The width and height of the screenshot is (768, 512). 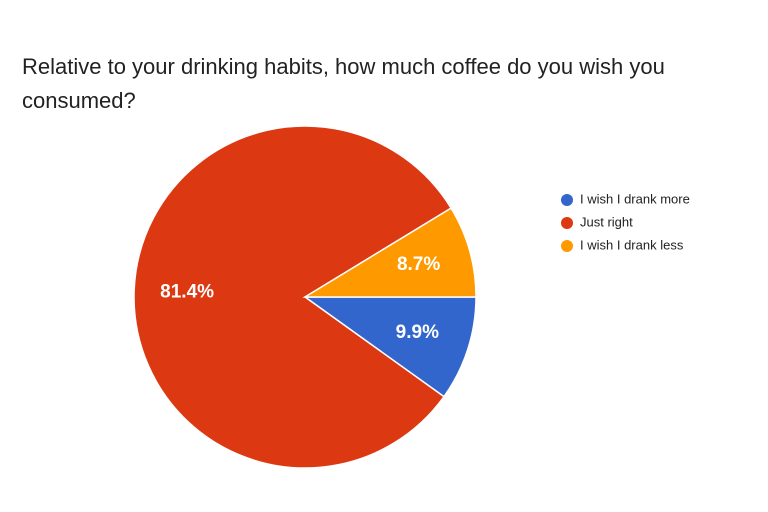 What do you see at coordinates (418, 264) in the screenshot?
I see `slice-label: 8.7%` at bounding box center [418, 264].